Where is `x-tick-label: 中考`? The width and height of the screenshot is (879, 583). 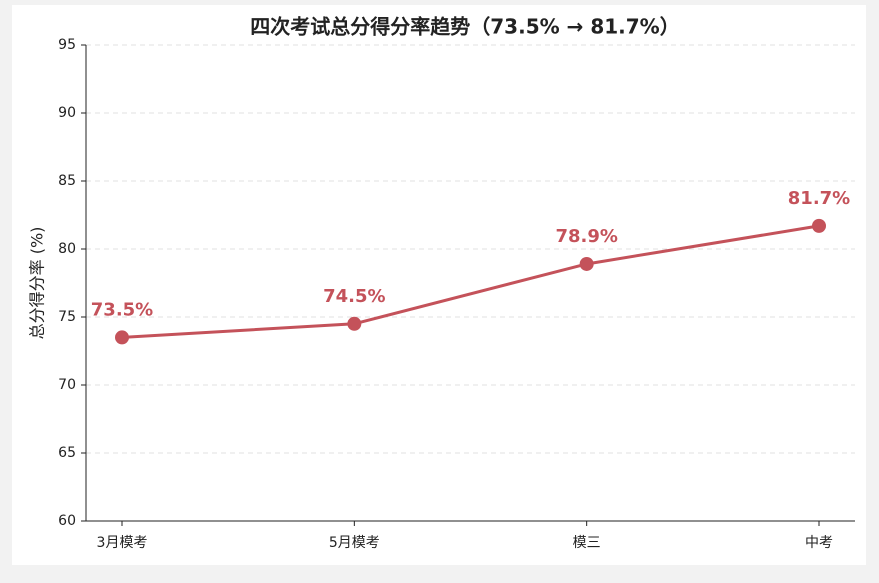
x-tick-label: 中考 is located at coordinates (819, 543).